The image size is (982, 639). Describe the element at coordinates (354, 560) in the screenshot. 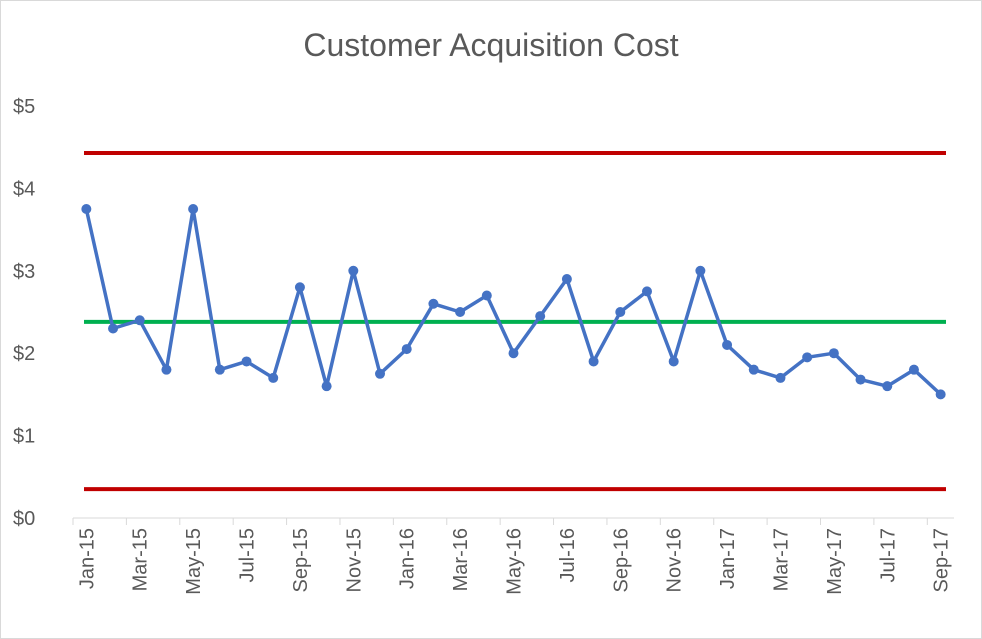

I see `x-tick-label: Nov-15` at that location.